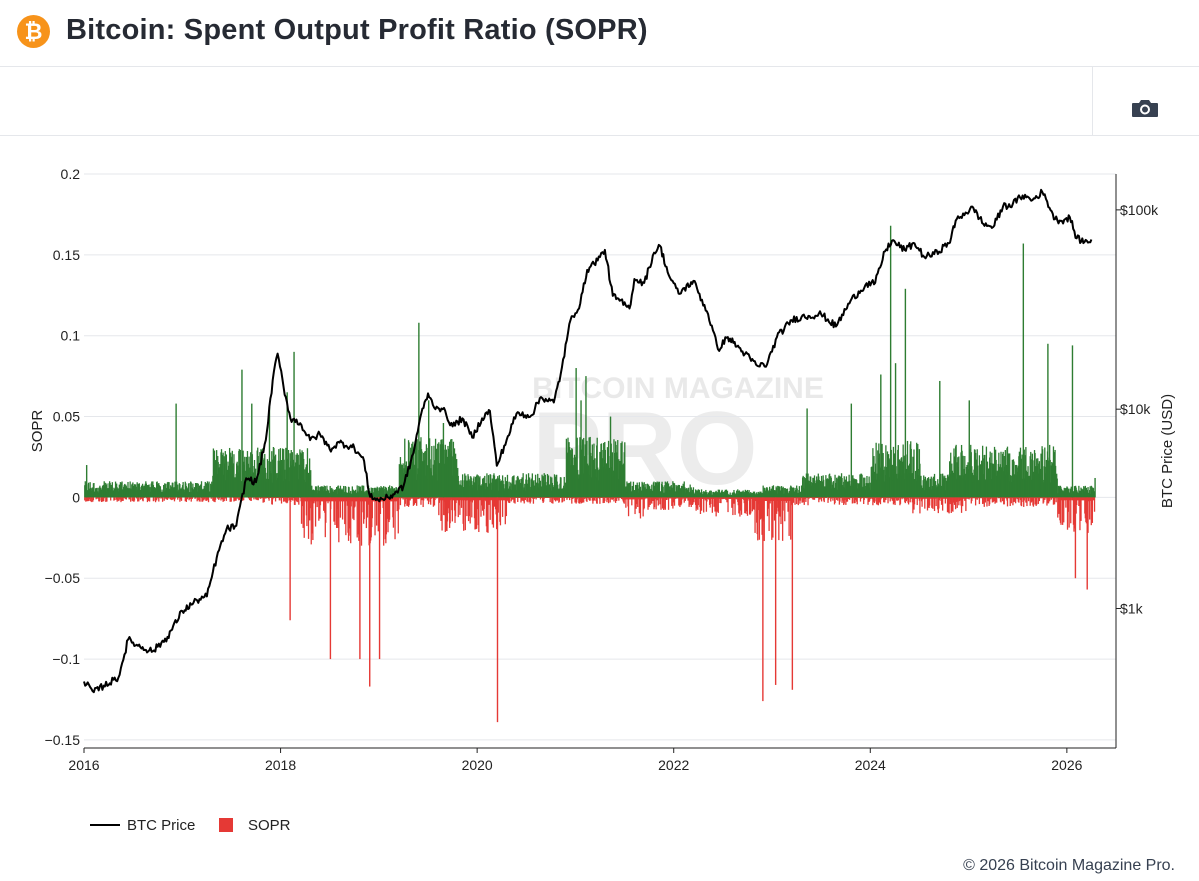 The width and height of the screenshot is (1199, 881). What do you see at coordinates (269, 825) in the screenshot?
I see `legend-sopr-label: SOPR` at bounding box center [269, 825].